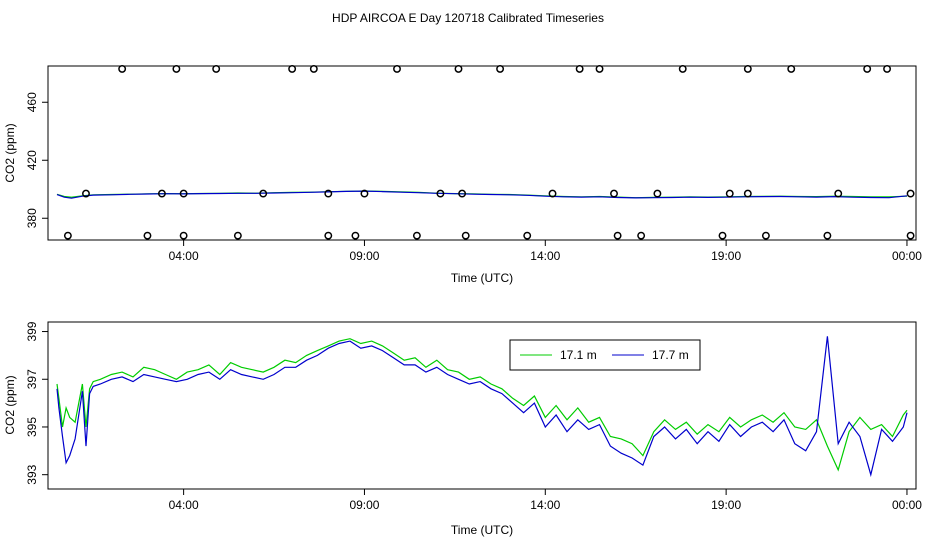 The height and width of the screenshot is (540, 936). I want to click on bottom-x-tick-label: 09:00, so click(364, 505).